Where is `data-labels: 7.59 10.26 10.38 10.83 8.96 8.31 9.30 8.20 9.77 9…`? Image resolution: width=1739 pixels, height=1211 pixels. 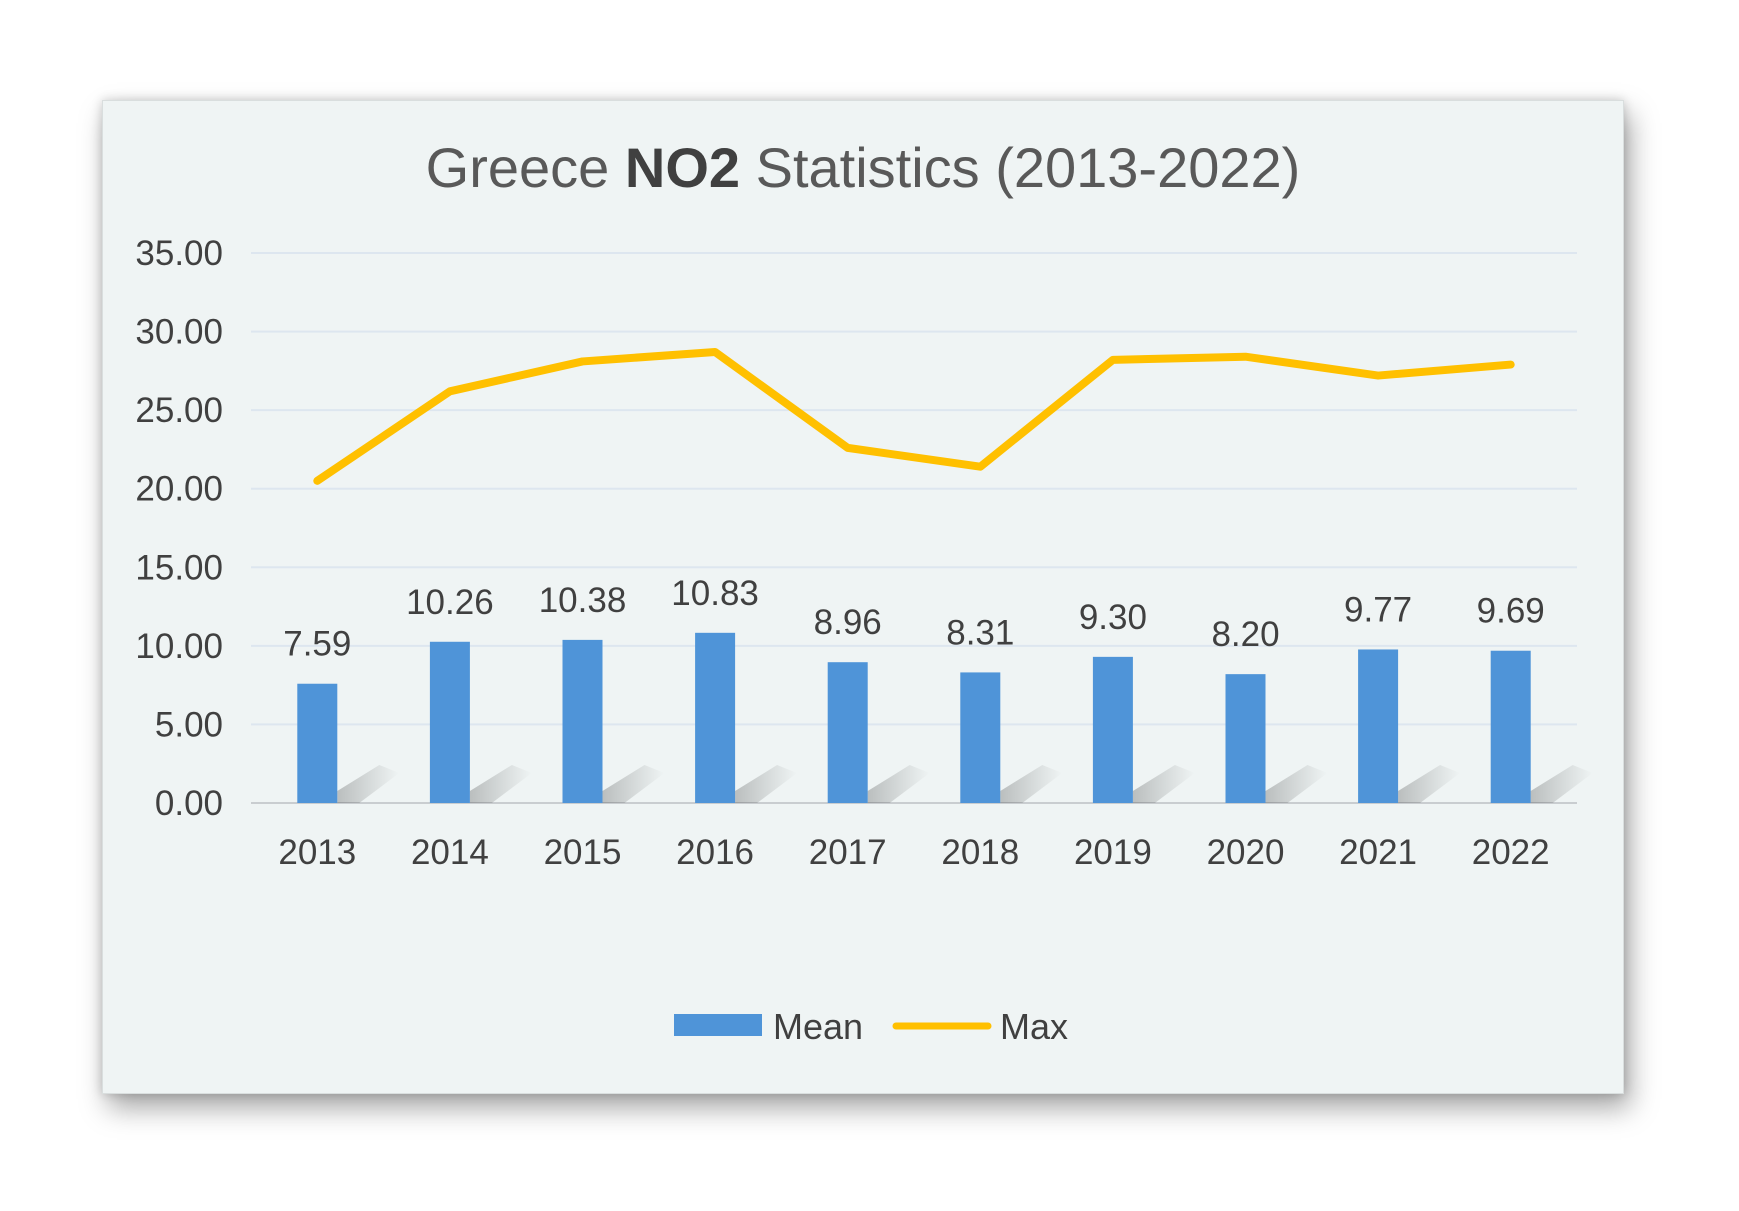
data-labels: 7.59 10.26 10.38 10.83 8.96 8.31 9.30 8.20 9.77 9… is located at coordinates (914, 619).